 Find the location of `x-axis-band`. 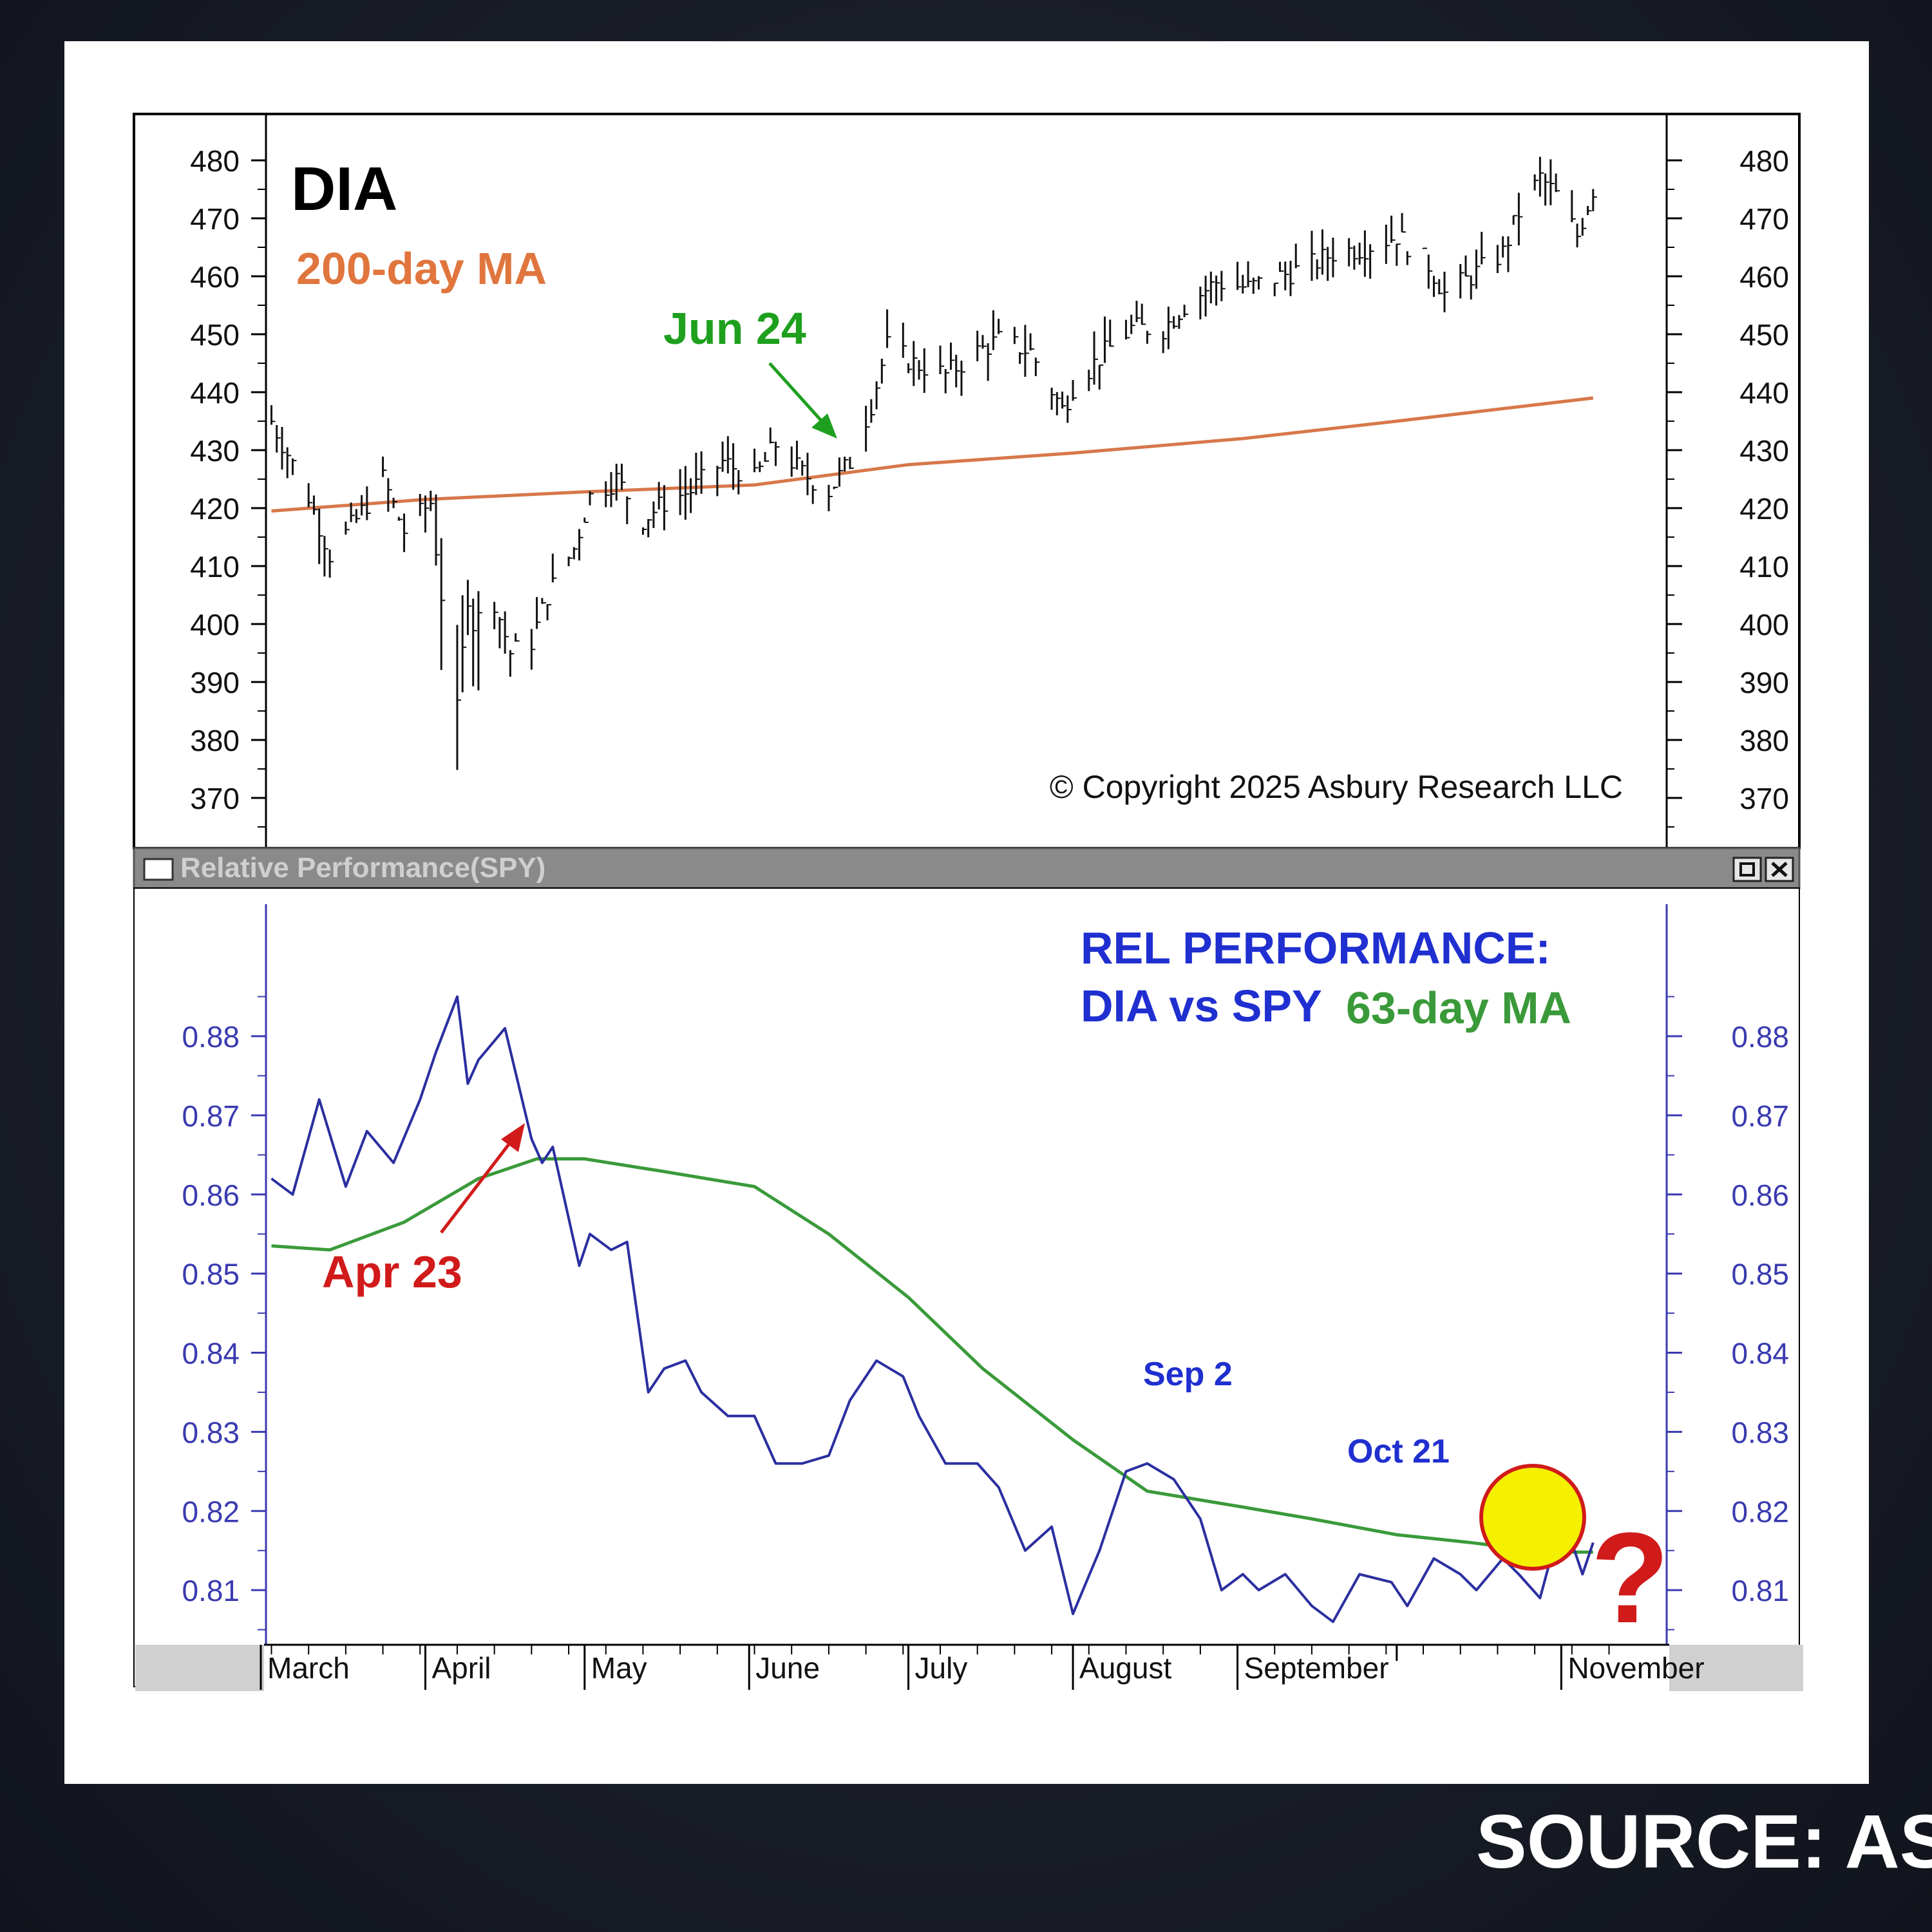

x-axis-band is located at coordinates (969, 1668).